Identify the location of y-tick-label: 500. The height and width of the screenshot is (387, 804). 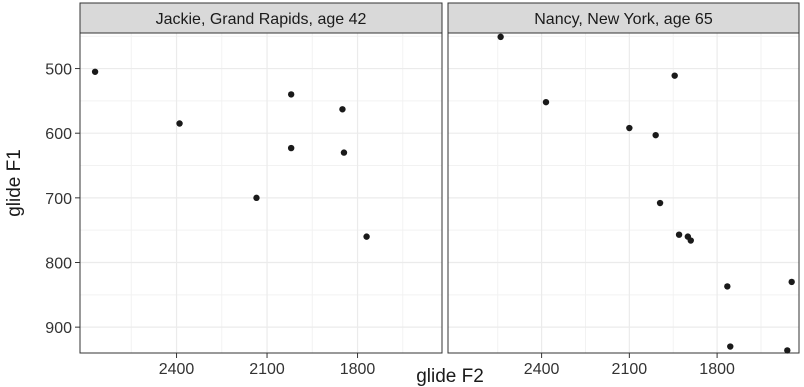
(58, 70).